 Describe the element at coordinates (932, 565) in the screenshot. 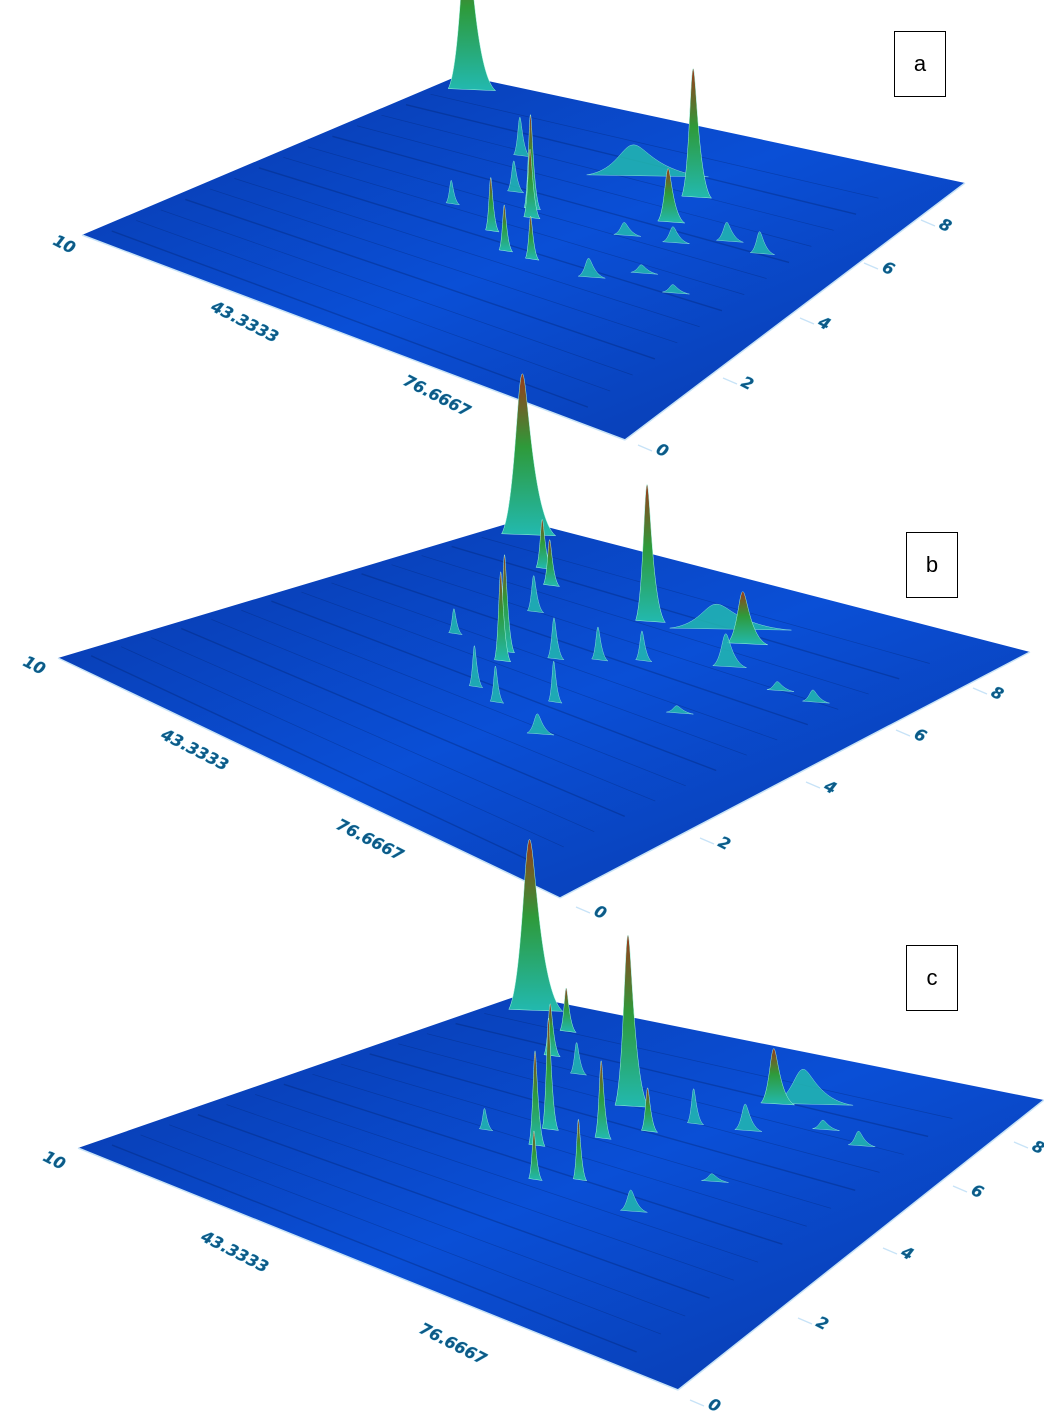

I see `panel-label-b: b` at that location.